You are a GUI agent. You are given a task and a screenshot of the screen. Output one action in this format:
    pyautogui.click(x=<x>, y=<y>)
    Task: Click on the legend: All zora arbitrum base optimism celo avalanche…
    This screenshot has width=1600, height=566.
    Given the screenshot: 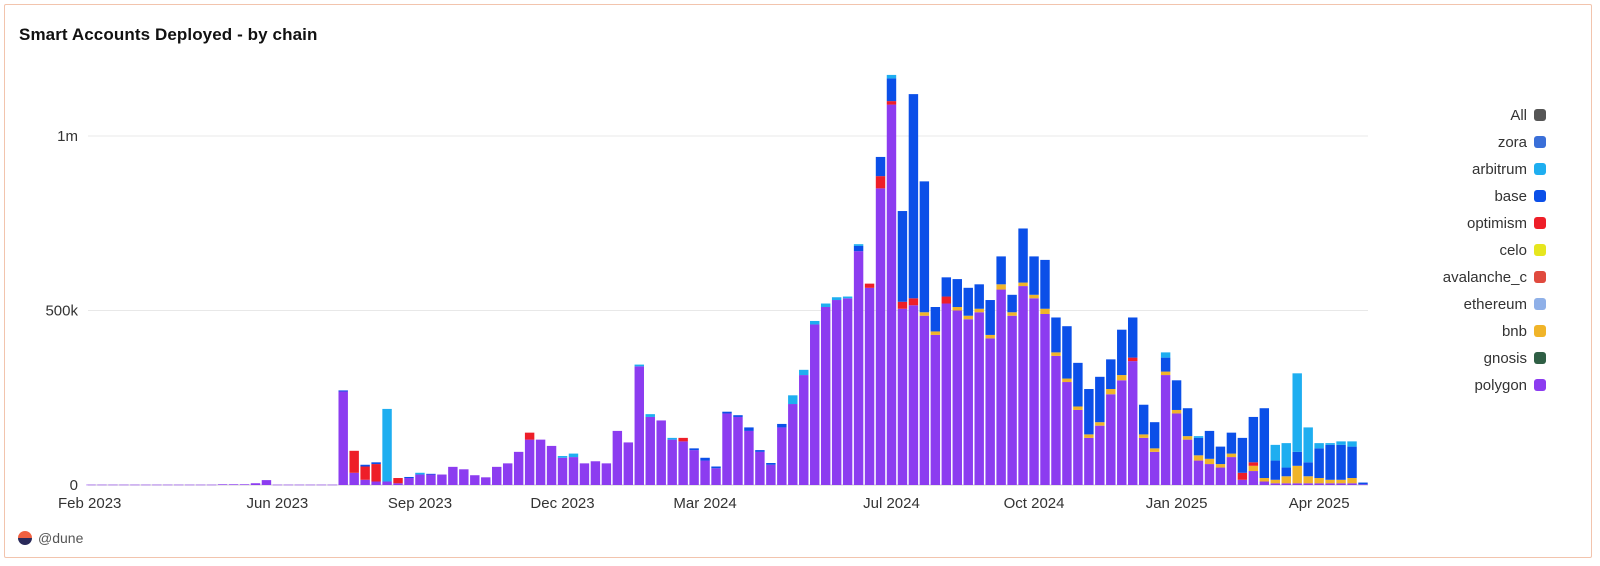 What is the action you would take?
    pyautogui.click(x=1494, y=250)
    